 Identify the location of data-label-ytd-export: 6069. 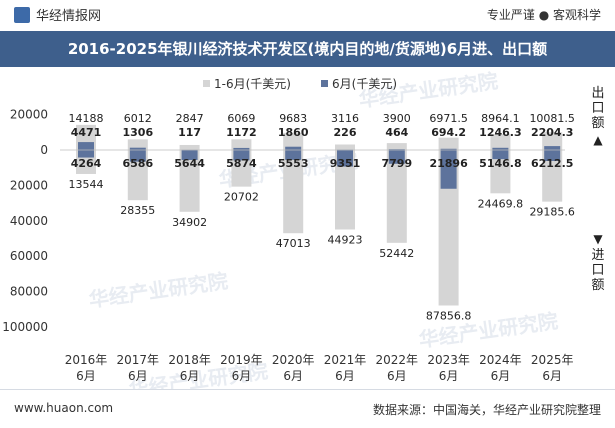
(241, 118).